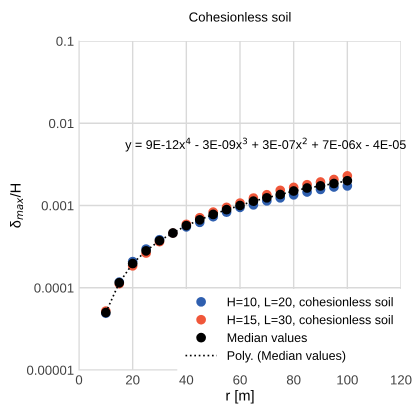  I want to click on y-axis-title: δ$_{max}$/H, so click(17, 206).